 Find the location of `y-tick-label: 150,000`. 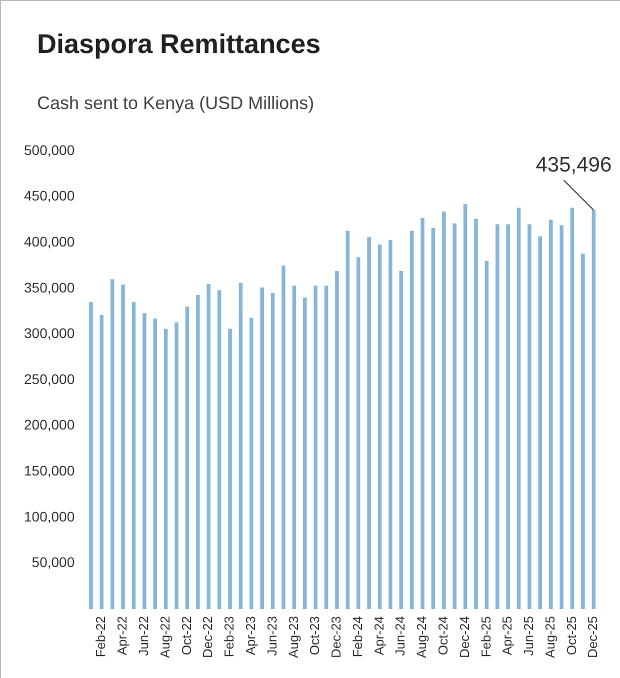

y-tick-label: 150,000 is located at coordinates (49, 470).